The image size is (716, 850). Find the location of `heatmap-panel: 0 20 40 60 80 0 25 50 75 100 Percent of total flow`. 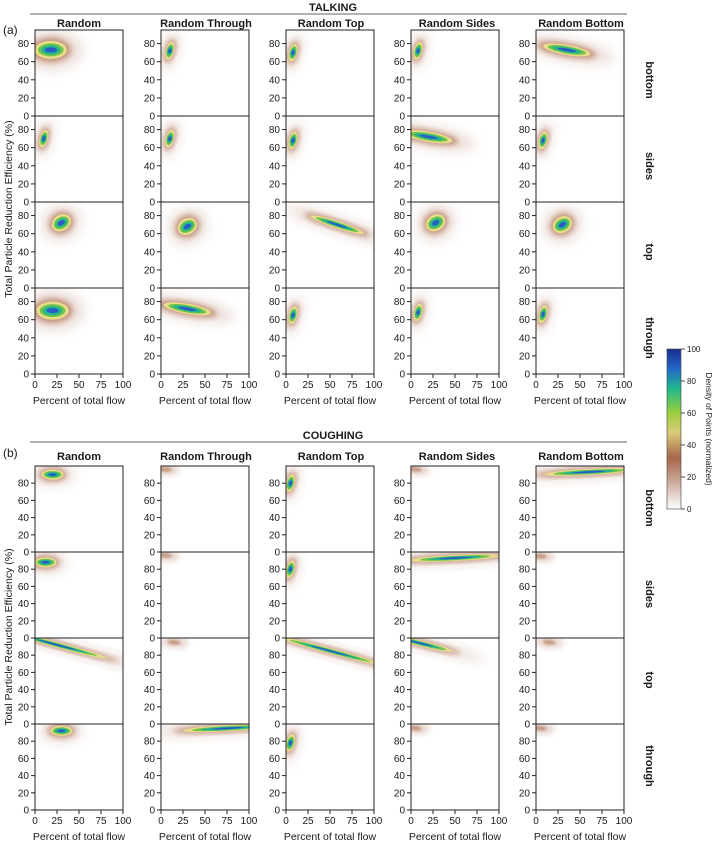

heatmap-panel: 0 20 40 60 80 0 25 50 75 100 Percent of total flow is located at coordinates (326, 783).